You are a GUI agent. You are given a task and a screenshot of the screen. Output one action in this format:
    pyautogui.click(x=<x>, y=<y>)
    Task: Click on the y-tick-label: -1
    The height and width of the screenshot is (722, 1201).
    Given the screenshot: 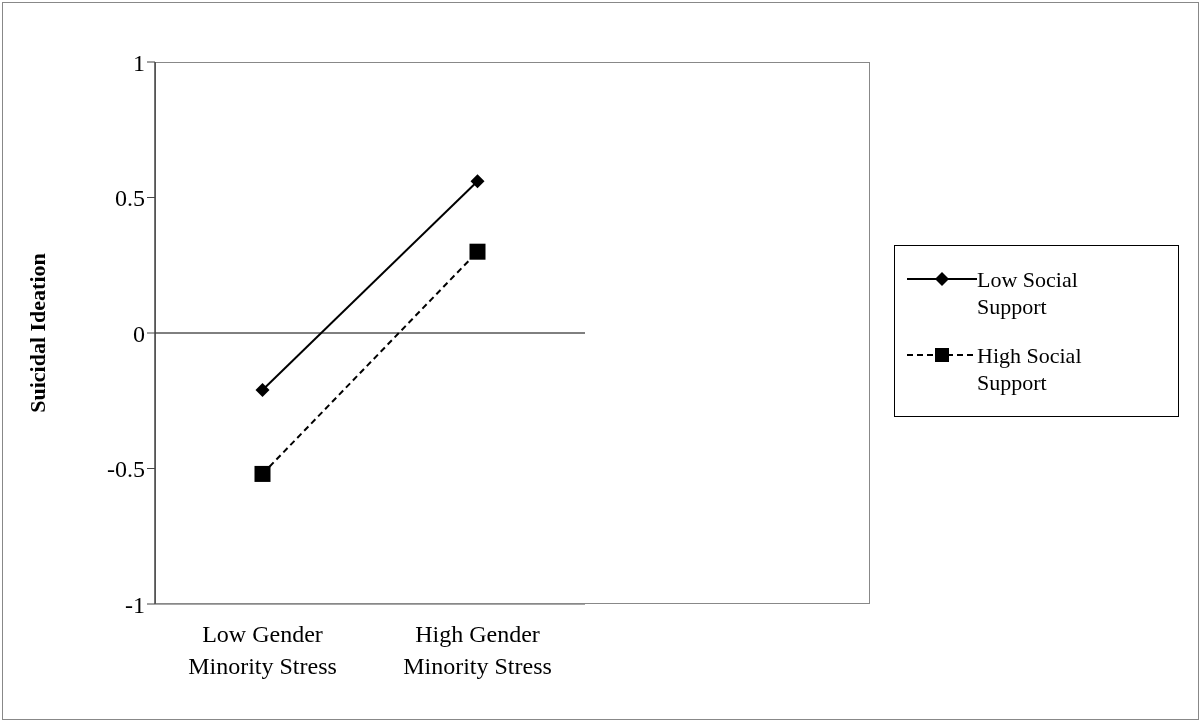 What is the action you would take?
    pyautogui.click(x=135, y=604)
    